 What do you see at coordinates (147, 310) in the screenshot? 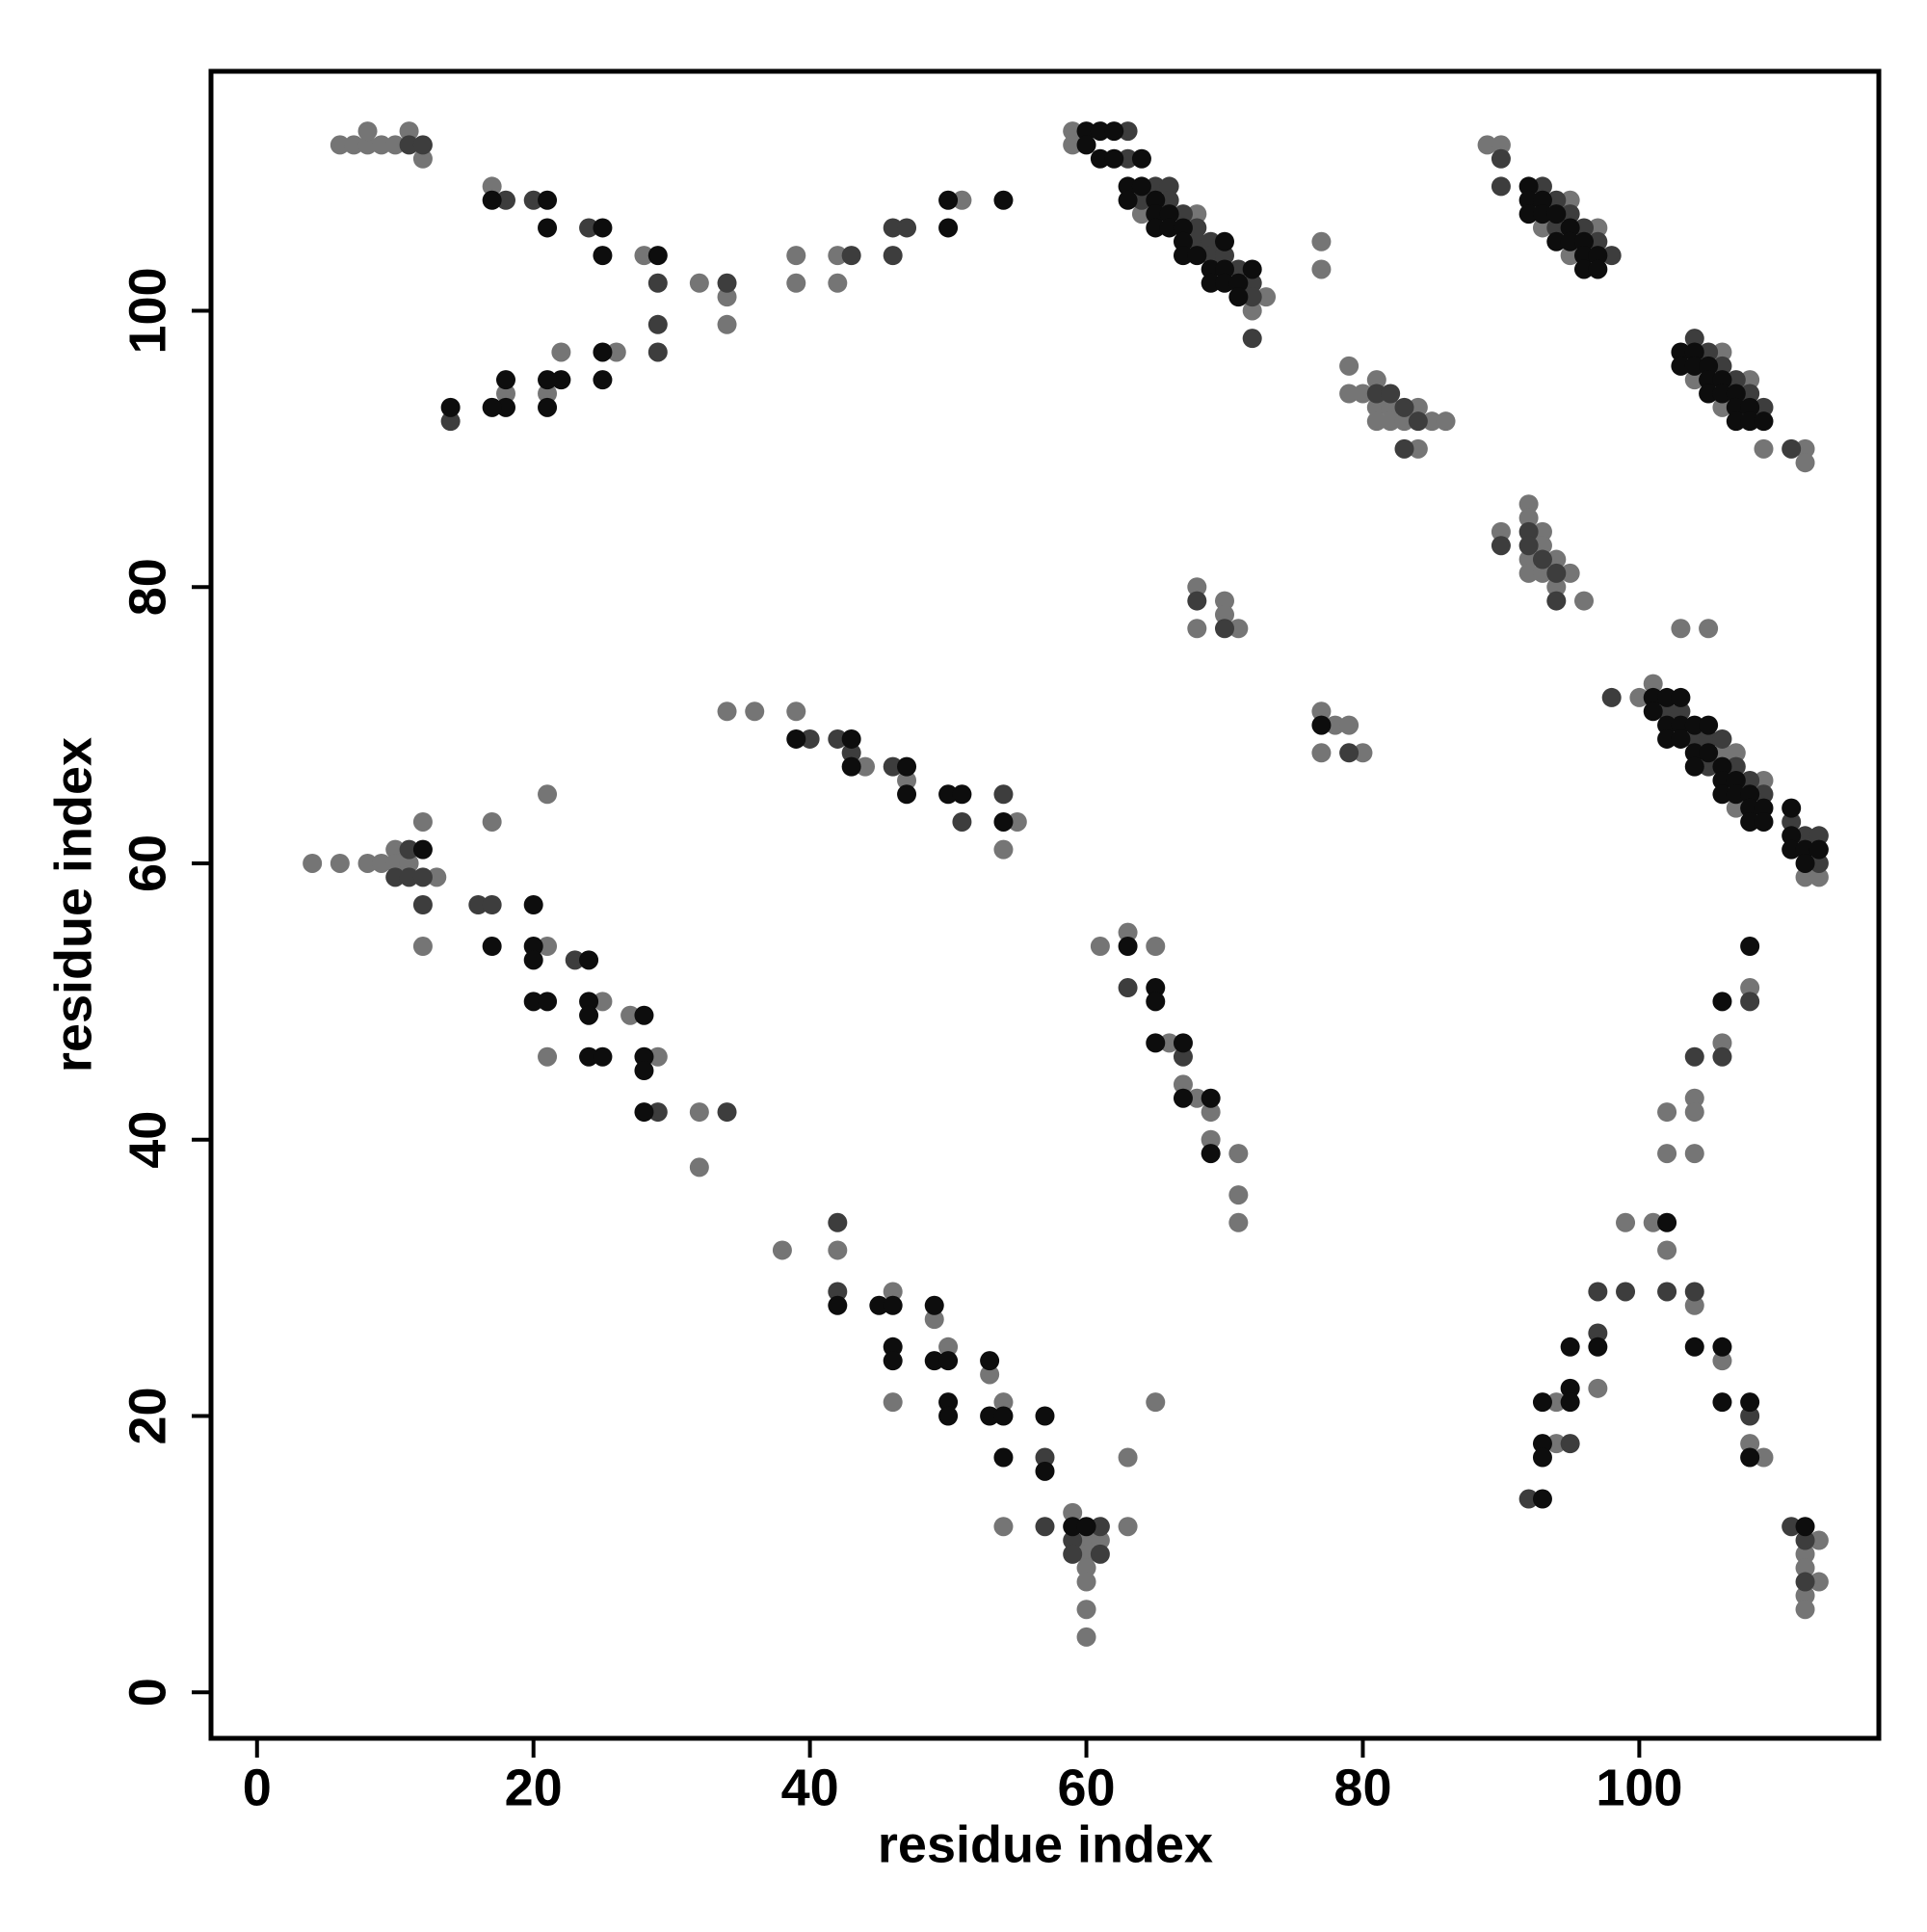
I see `y-tick-label: 100` at bounding box center [147, 310].